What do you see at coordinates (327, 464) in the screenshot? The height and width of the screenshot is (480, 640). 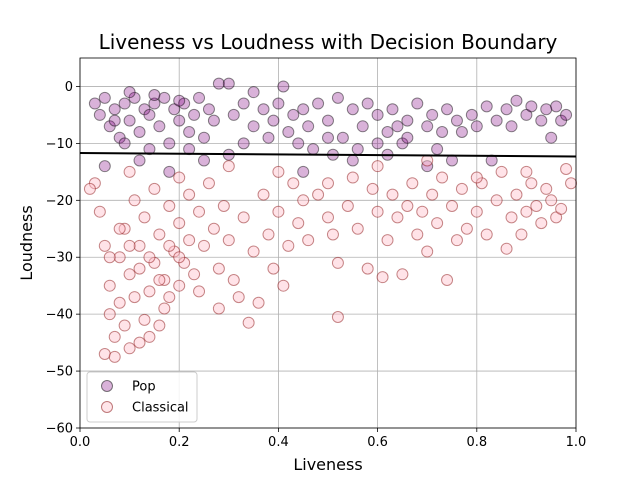 I see `x-axis-label: Liveness` at bounding box center [327, 464].